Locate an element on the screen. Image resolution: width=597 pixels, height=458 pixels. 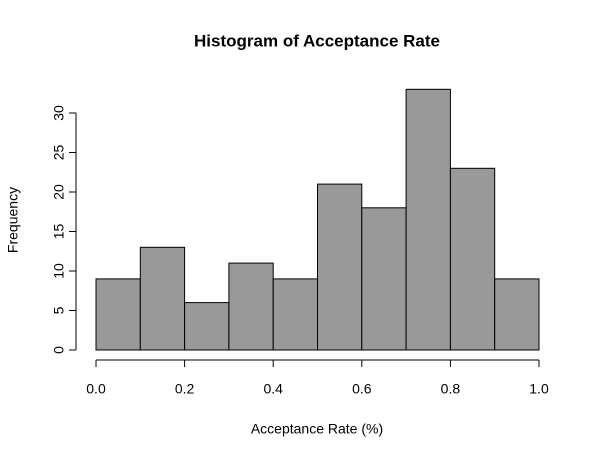
x-tick-label: 0.4 is located at coordinates (273, 389).